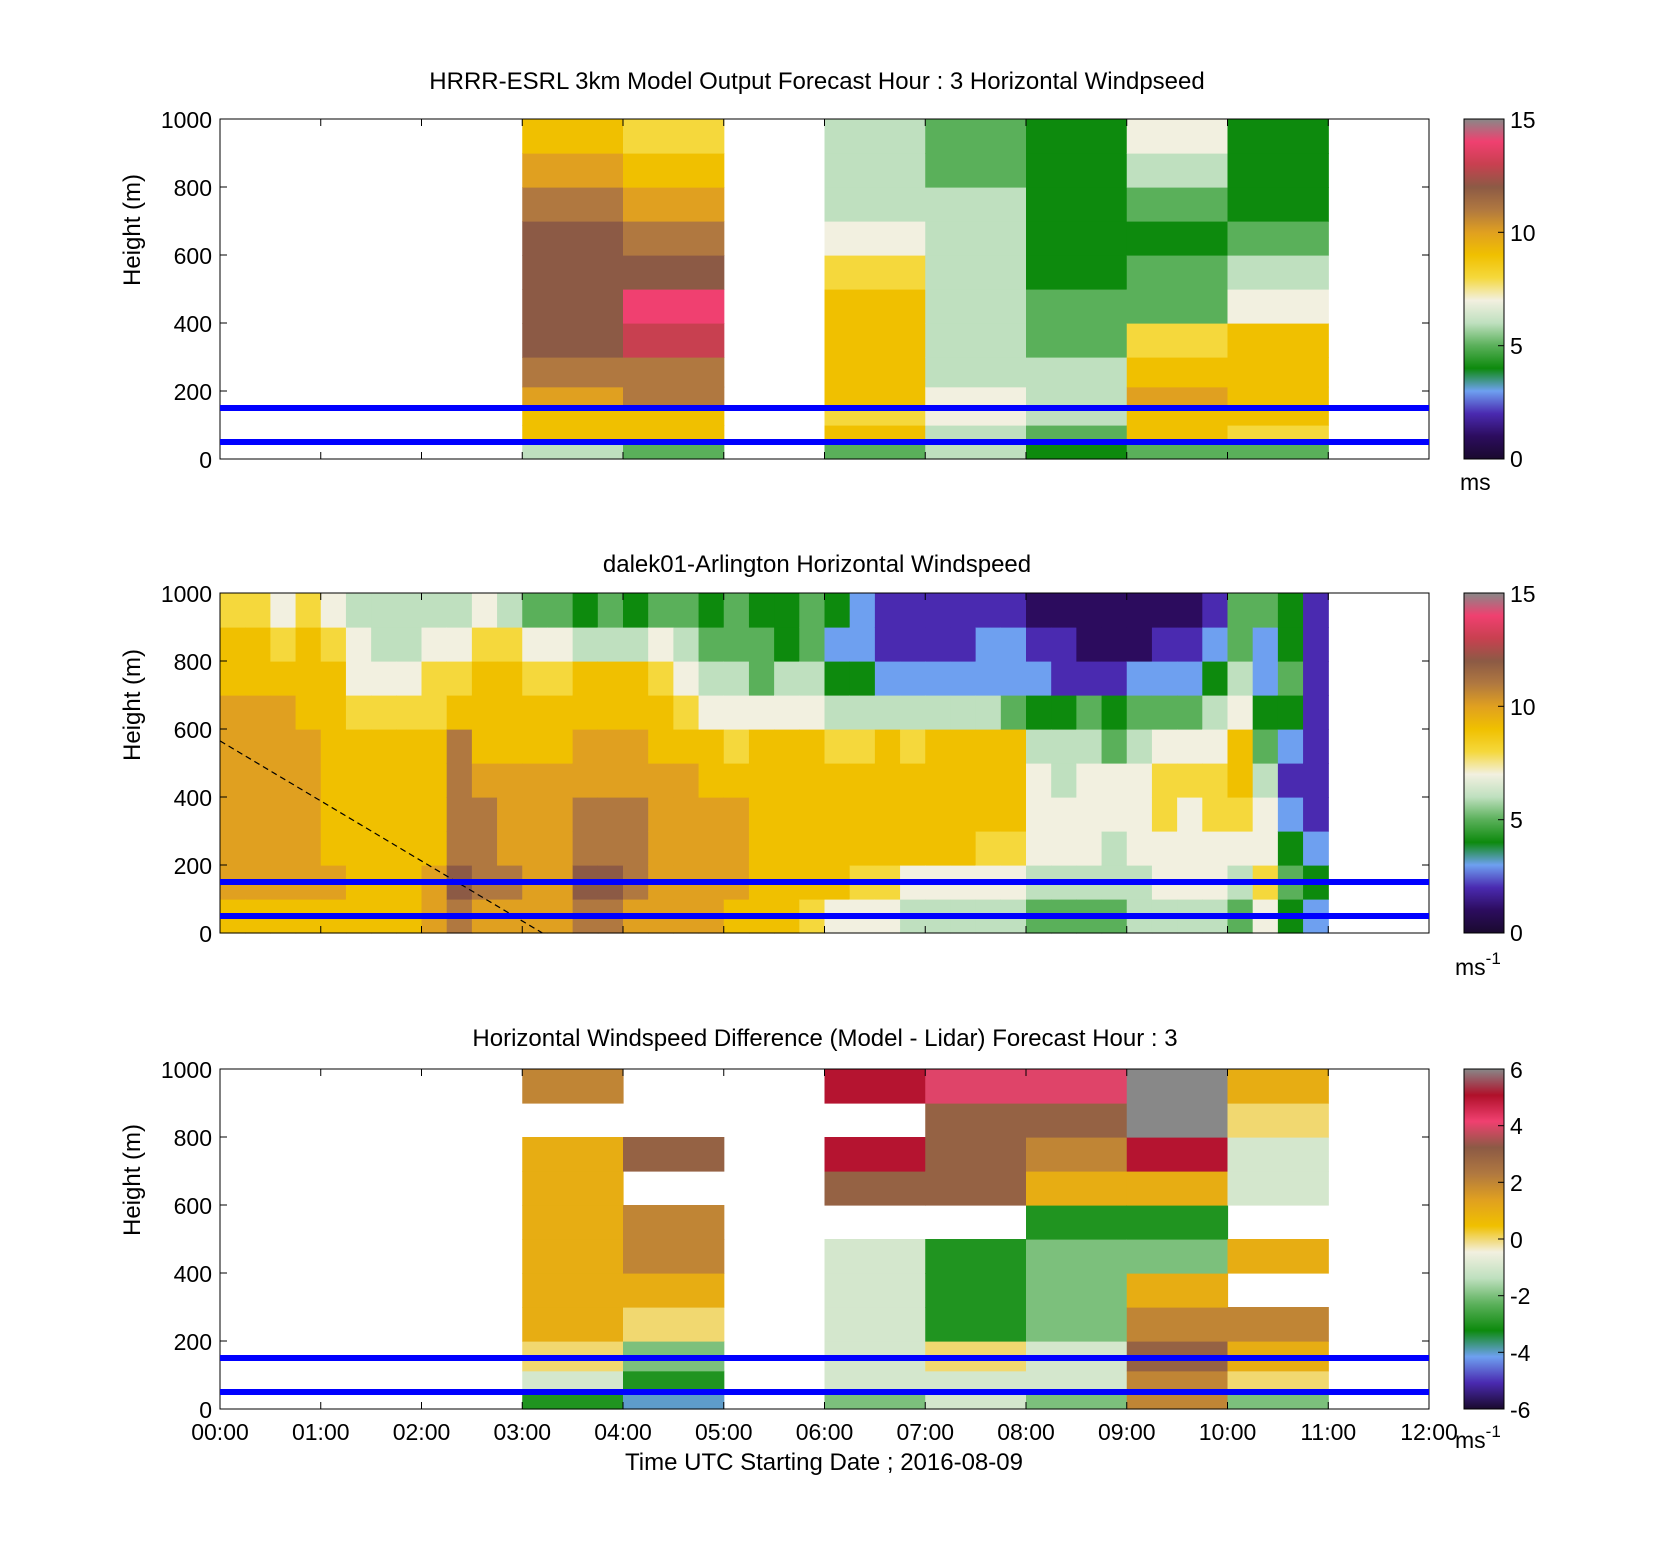 This screenshot has height=1561, width=1680. I want to click on panel-model-colorbar: 15 10 5 0 ms, so click(1498, 301).